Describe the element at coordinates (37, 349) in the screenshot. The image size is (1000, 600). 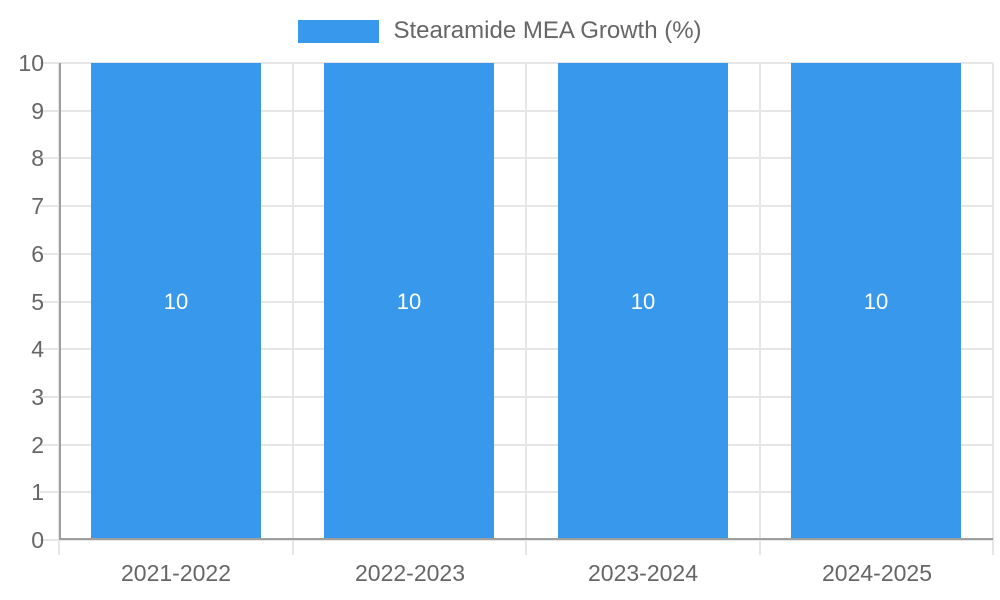
I see `y-axis-tick-label: 4` at that location.